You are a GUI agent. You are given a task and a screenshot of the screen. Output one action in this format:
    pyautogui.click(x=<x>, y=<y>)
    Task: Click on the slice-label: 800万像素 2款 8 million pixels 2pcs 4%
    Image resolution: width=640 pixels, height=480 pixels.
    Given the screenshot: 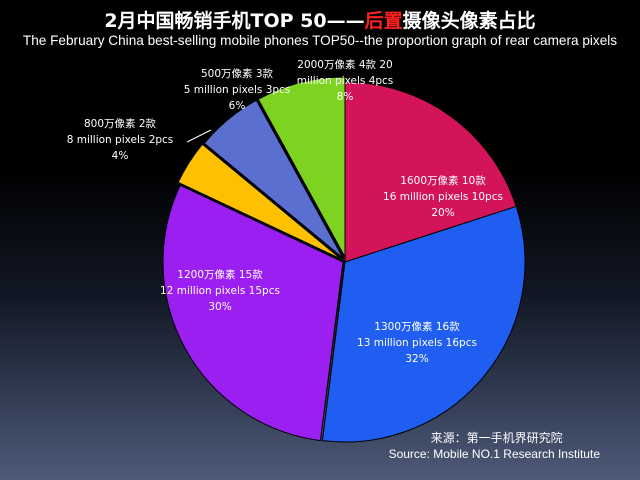 What is the action you would take?
    pyautogui.click(x=120, y=139)
    